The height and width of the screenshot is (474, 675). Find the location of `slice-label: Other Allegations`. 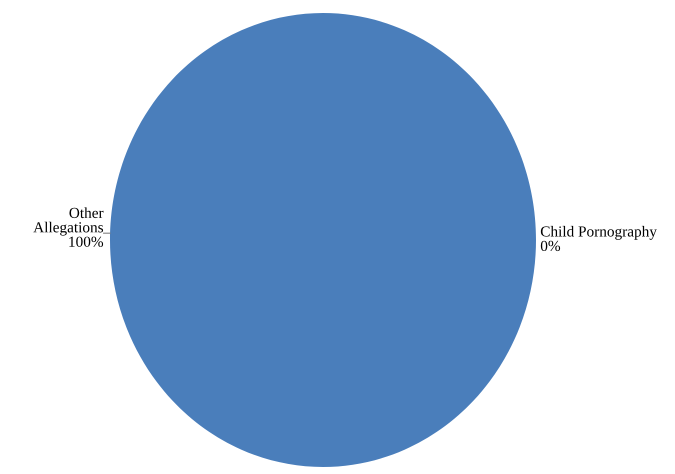

slice-label: Other Allegations is located at coordinates (68, 221).